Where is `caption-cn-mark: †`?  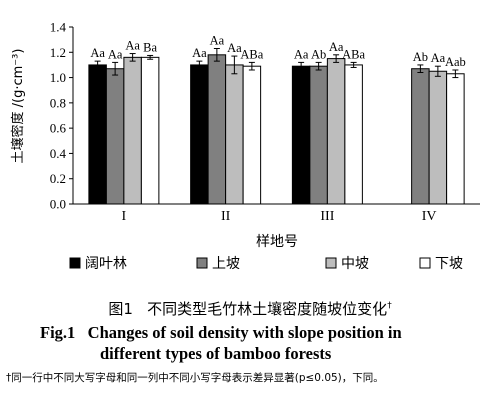 caption-cn-mark: † is located at coordinates (389, 306).